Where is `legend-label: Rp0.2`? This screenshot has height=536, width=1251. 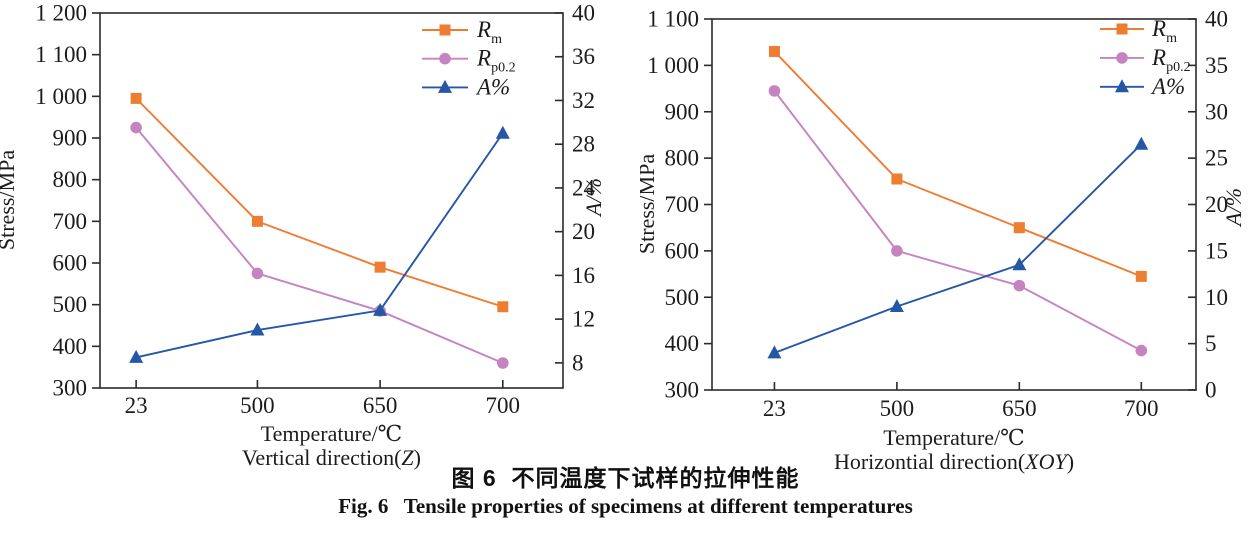
legend-label: Rp0.2 is located at coordinates (1171, 60).